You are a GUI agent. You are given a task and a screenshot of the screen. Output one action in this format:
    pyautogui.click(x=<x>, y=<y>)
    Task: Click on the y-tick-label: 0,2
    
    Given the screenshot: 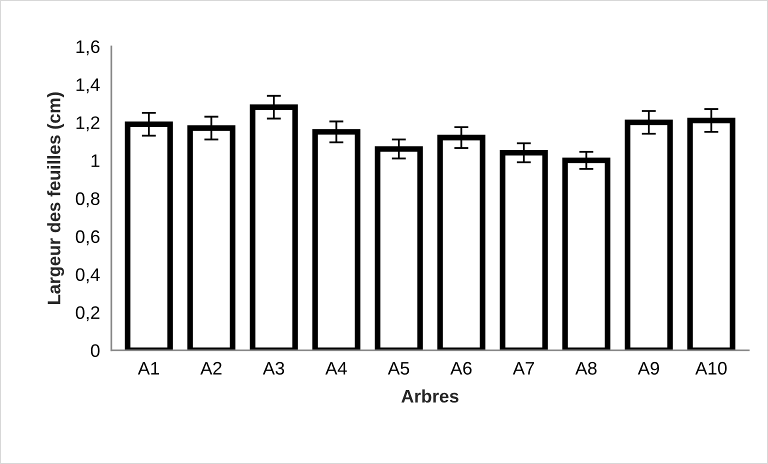 What is the action you would take?
    pyautogui.click(x=88, y=314)
    